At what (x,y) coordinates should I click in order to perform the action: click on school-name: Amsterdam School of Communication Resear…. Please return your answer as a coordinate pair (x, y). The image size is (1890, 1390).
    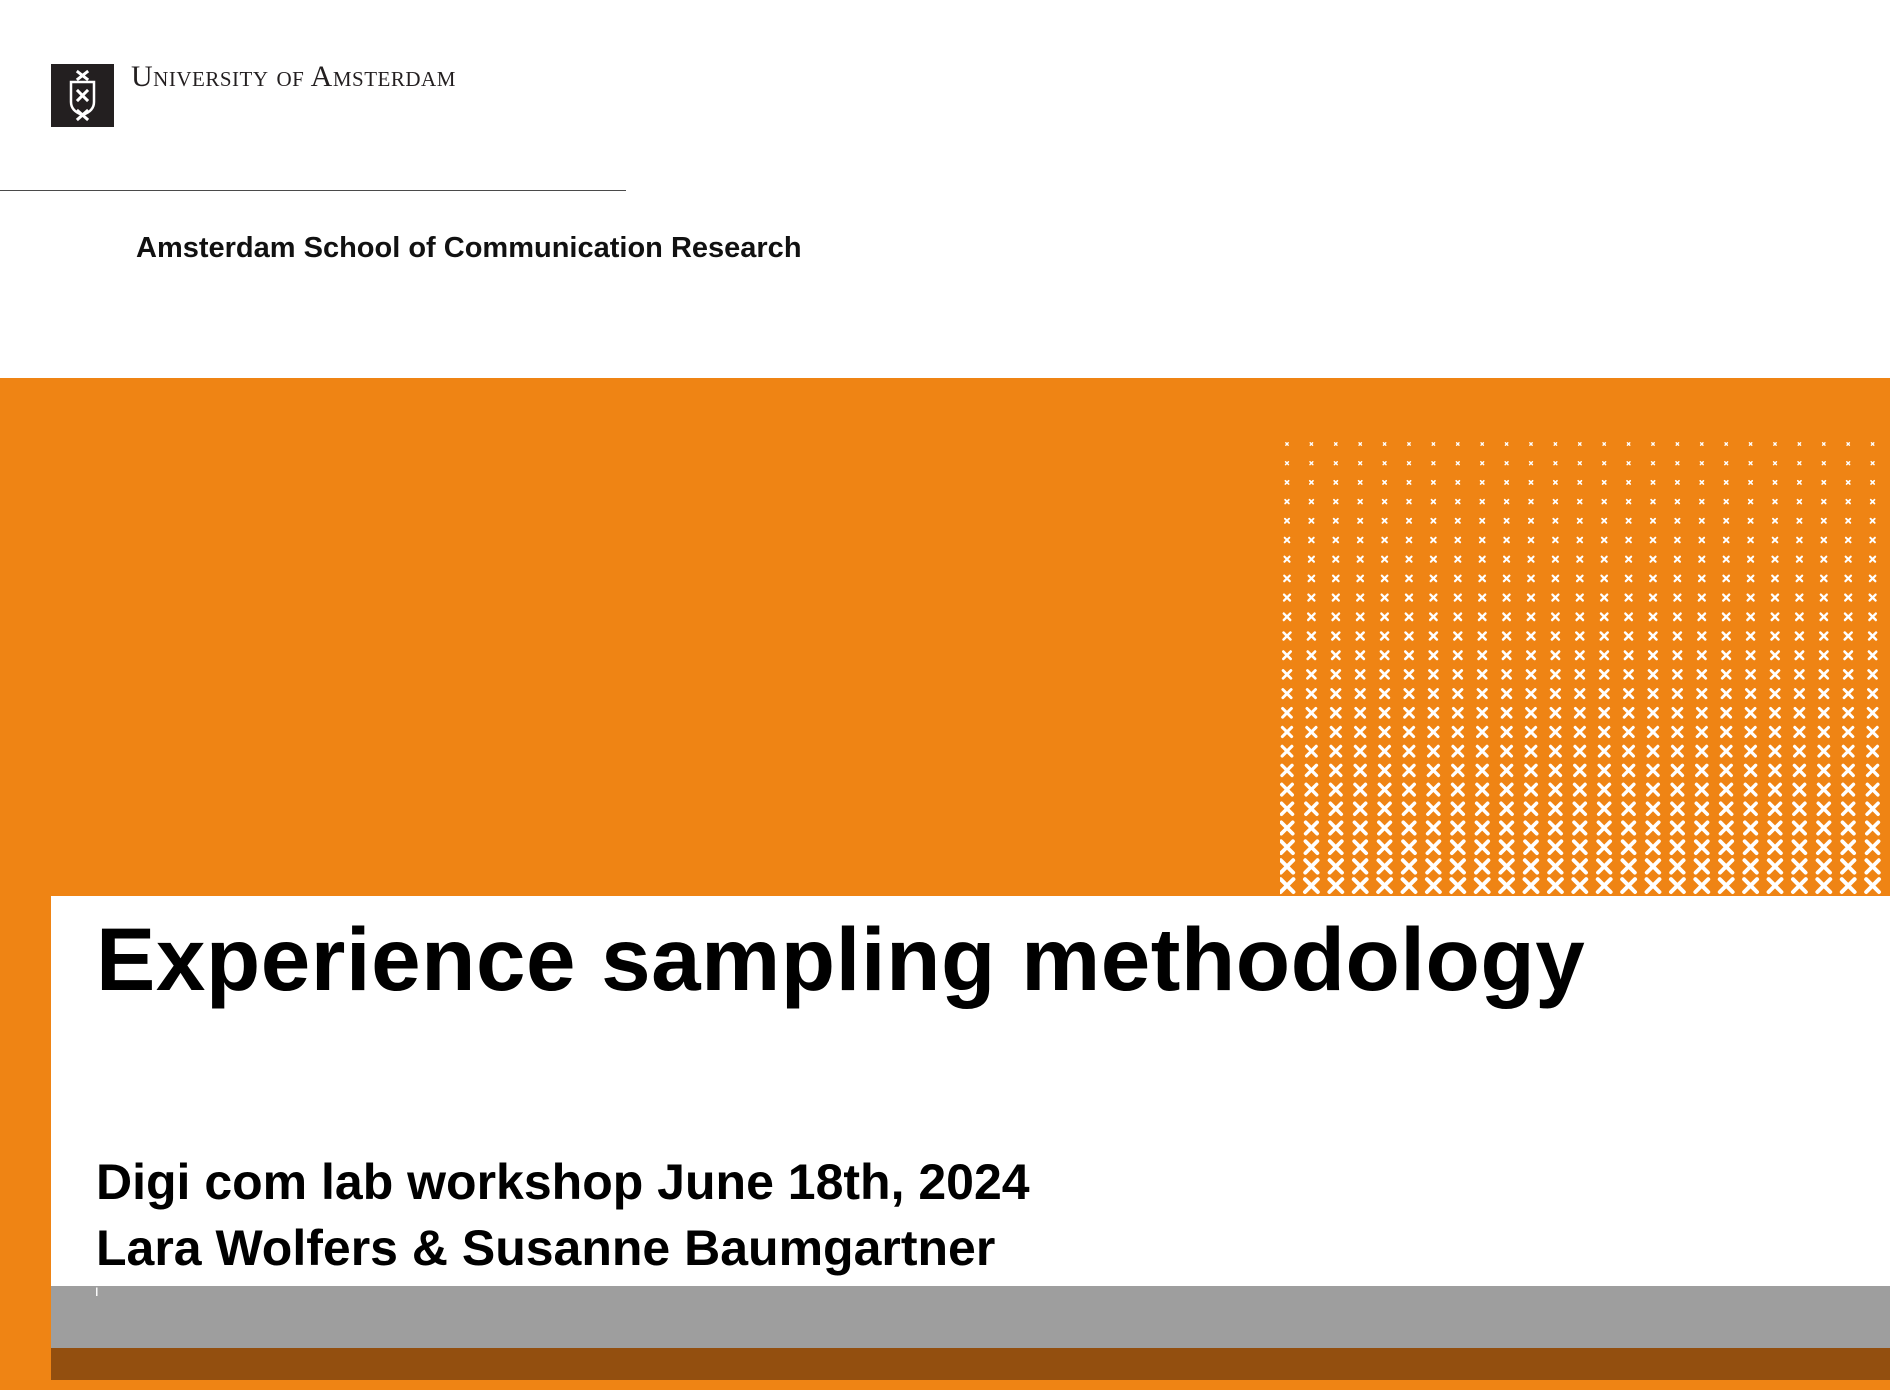
    Looking at the image, I should click on (469, 248).